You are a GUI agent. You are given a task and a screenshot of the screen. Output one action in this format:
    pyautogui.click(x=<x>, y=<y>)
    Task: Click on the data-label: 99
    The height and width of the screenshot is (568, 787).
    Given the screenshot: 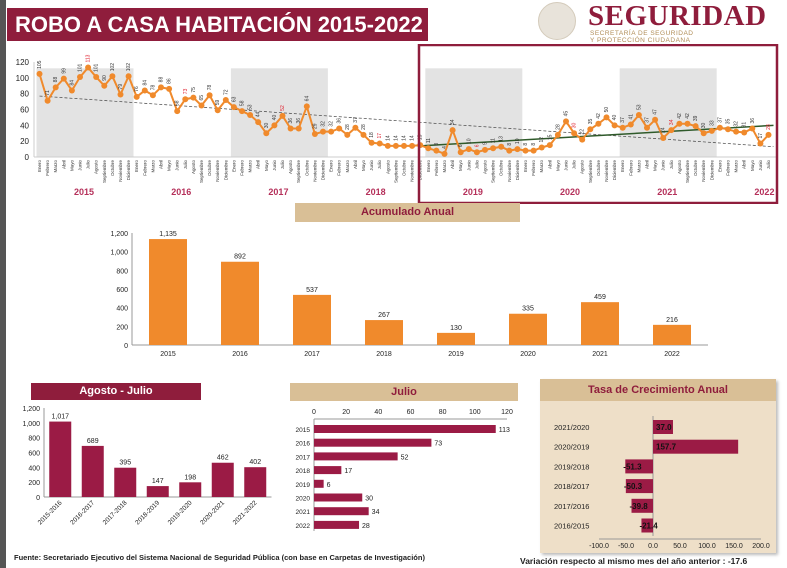 What is the action you would take?
    pyautogui.click(x=64, y=71)
    